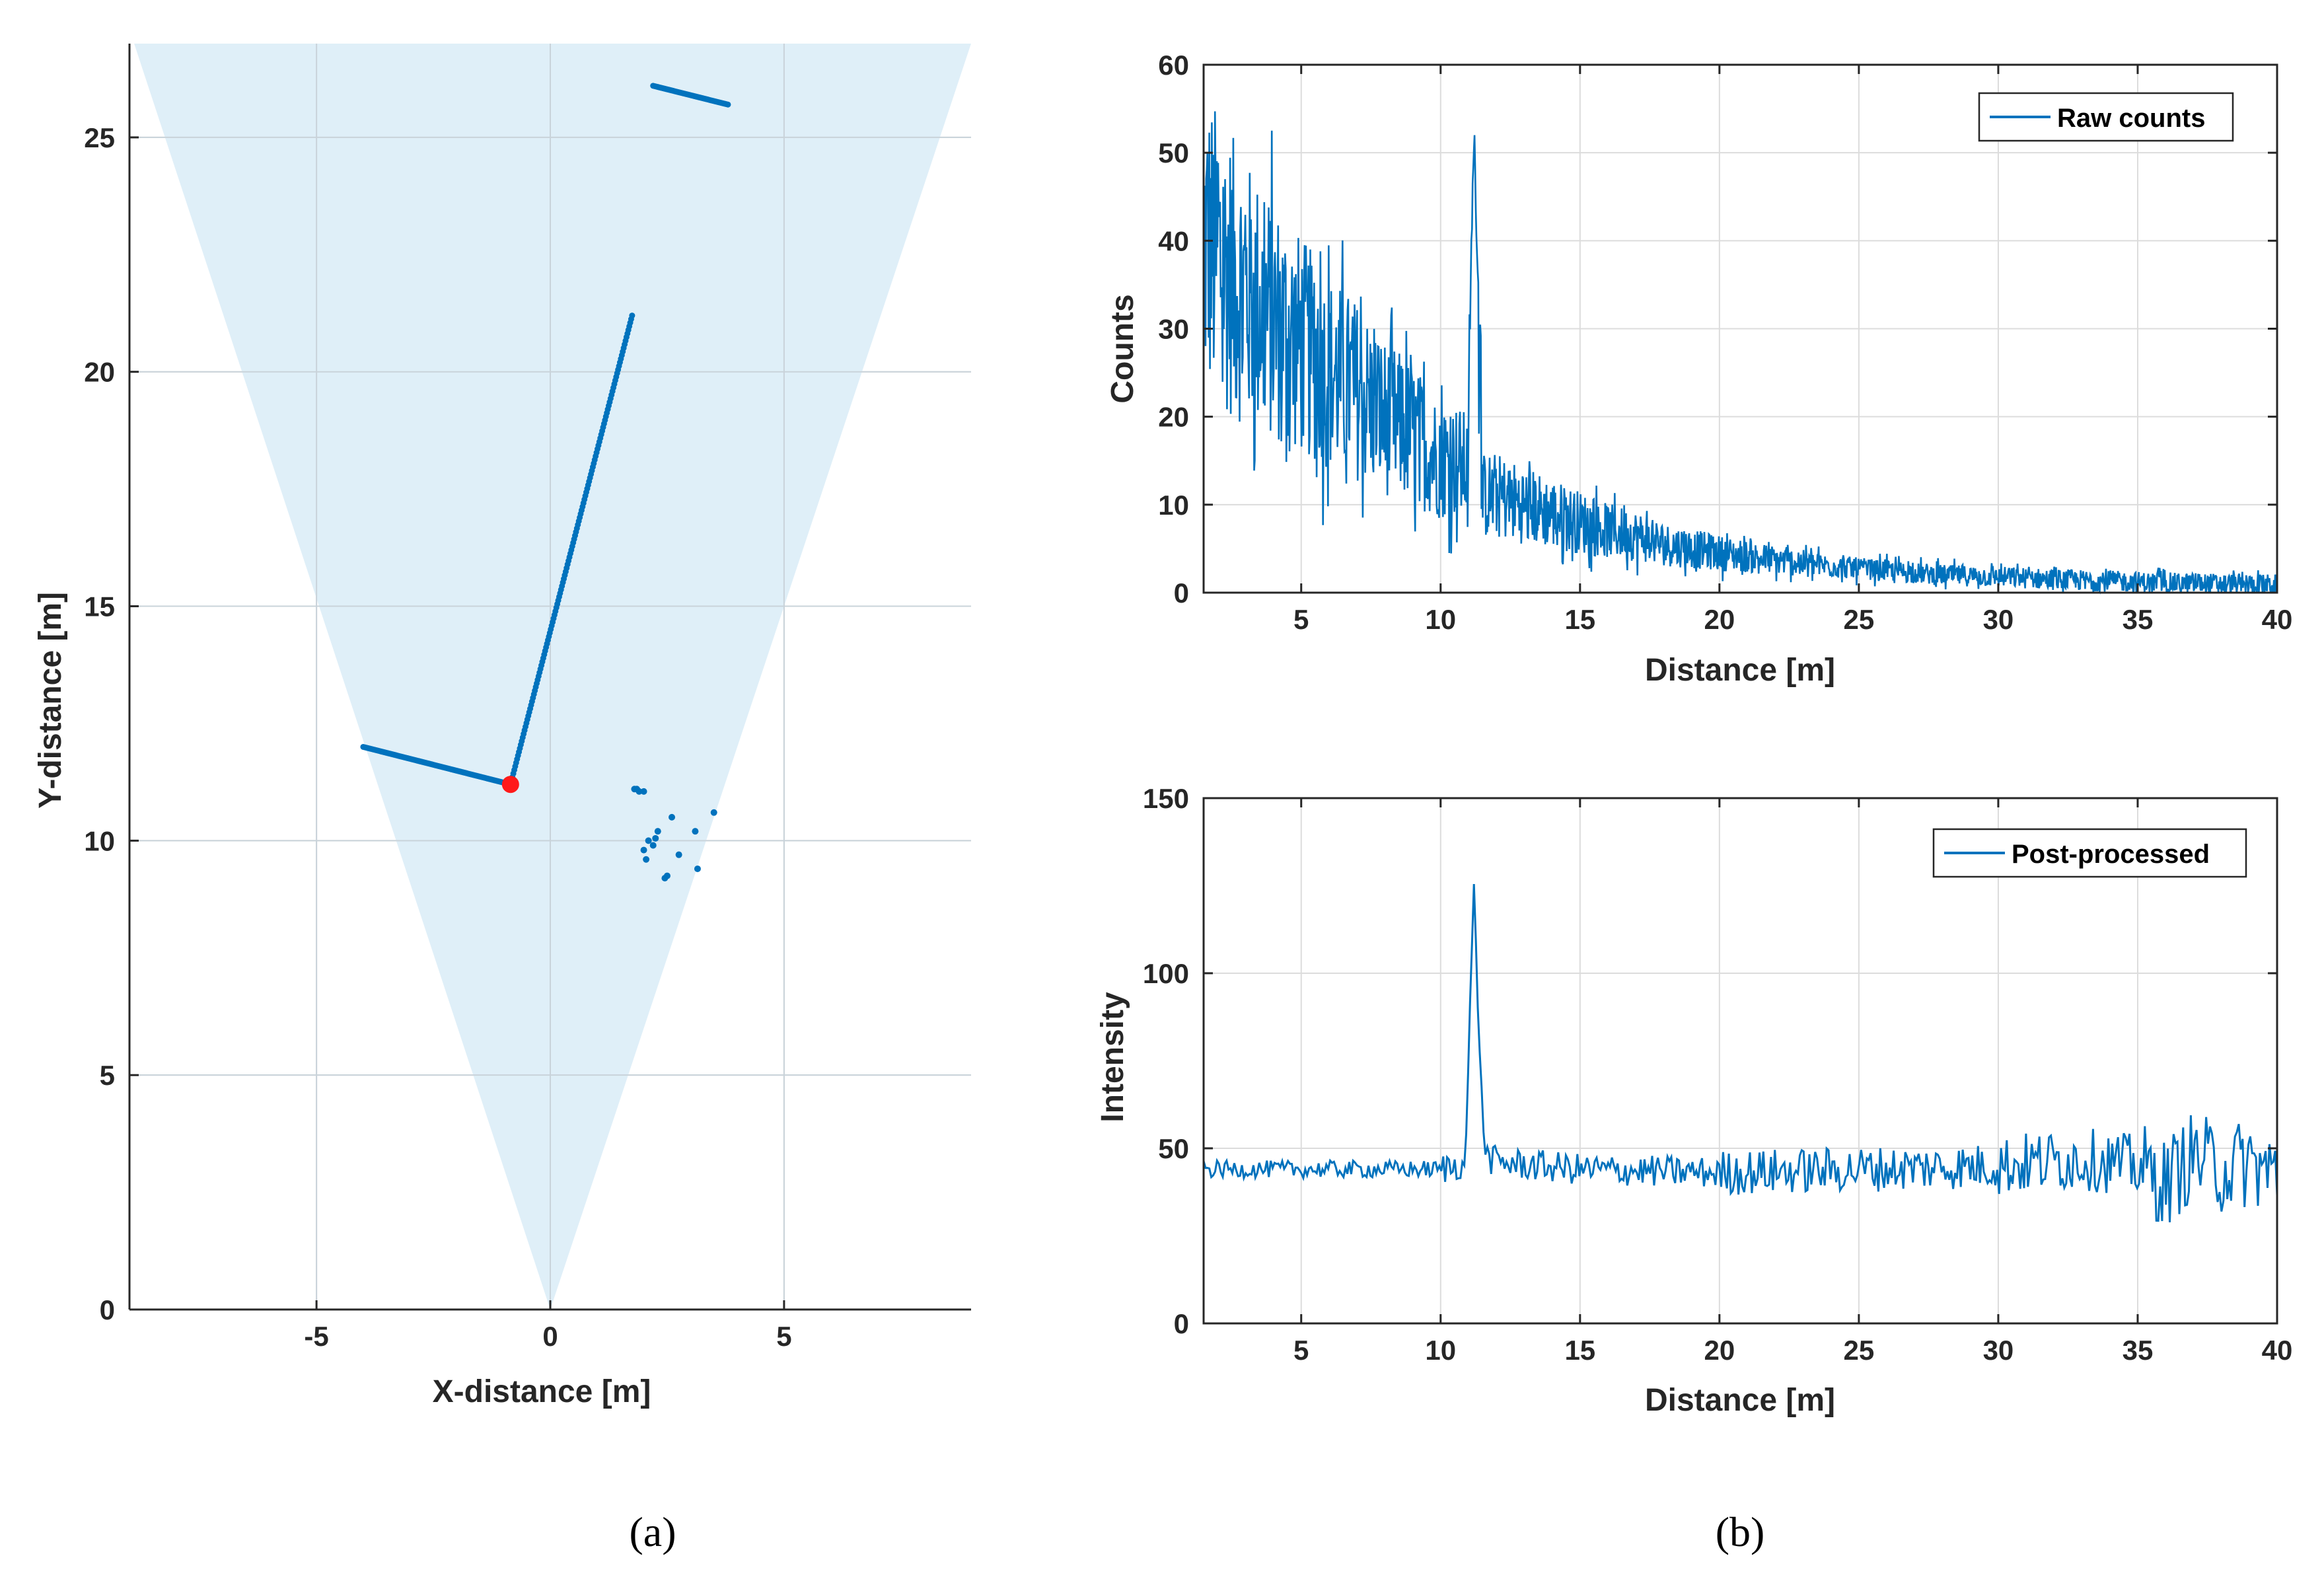 The height and width of the screenshot is (1589, 2324). I want to click on y-tick-label-1: 50, so click(1173, 1148).